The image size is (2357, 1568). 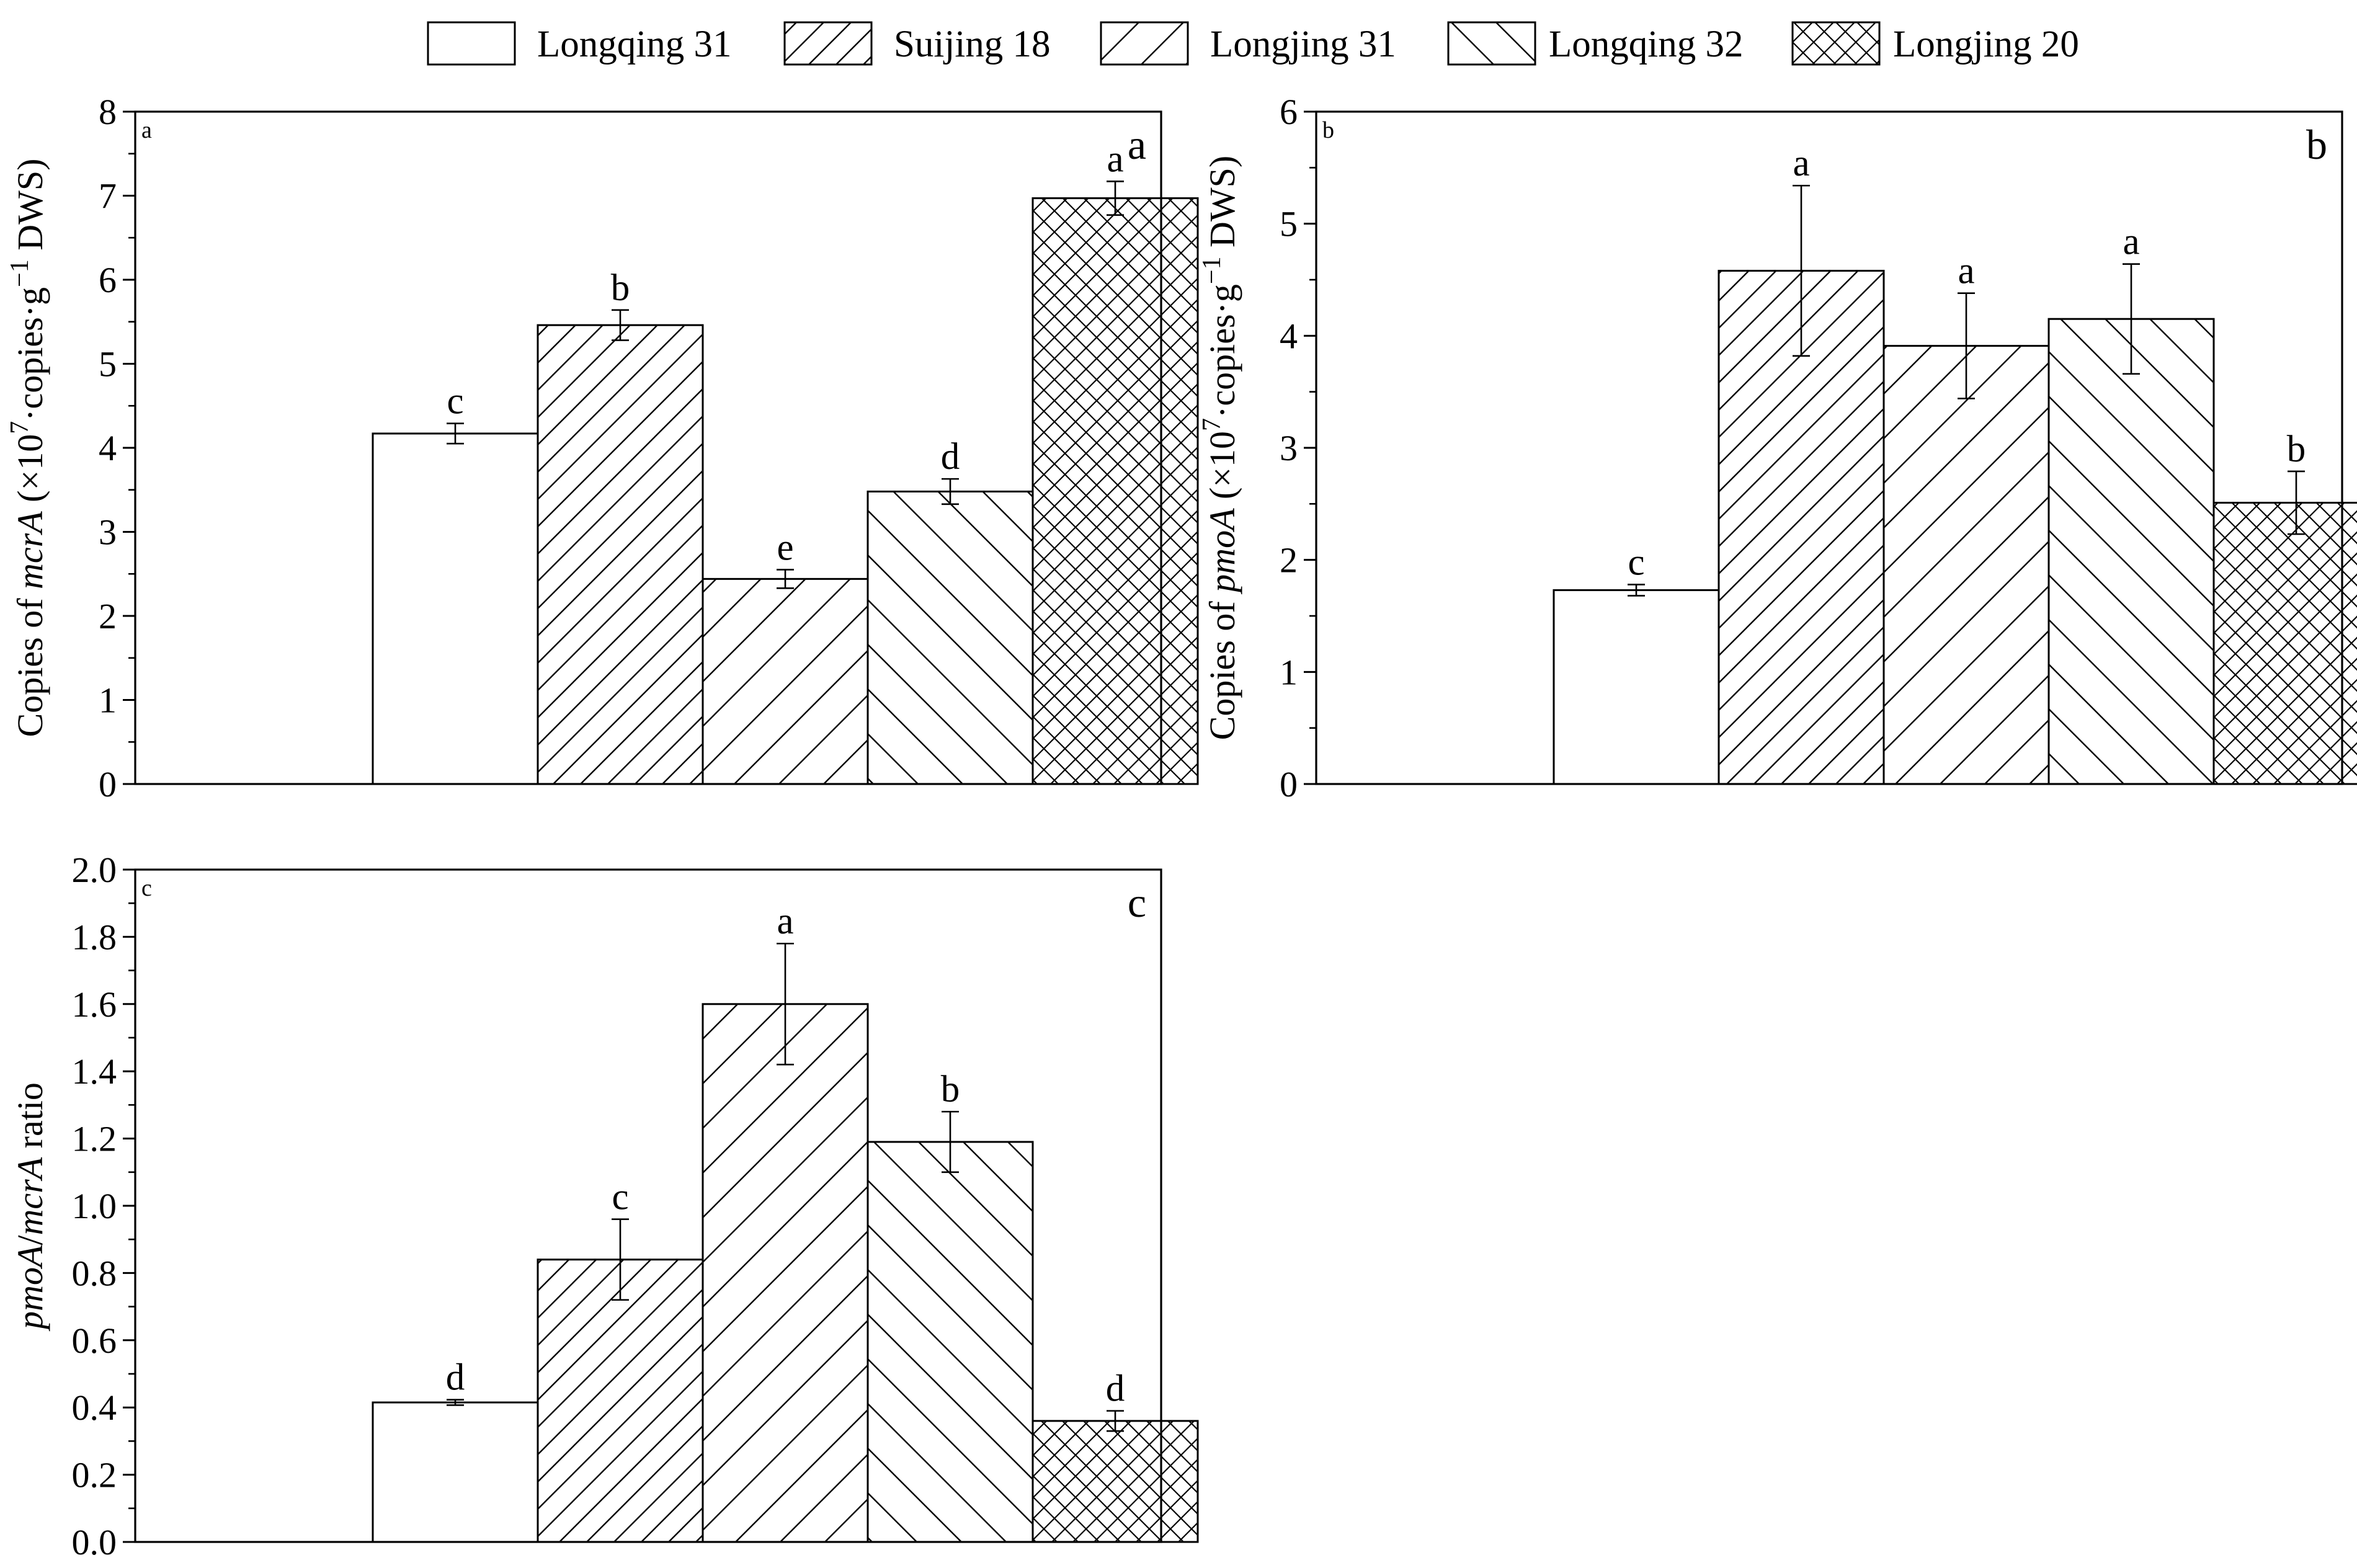 I want to click on panel-b-y-axis-title: Copies of pmoA (×107·copies·g−1 DWS), so click(x=1220, y=448).